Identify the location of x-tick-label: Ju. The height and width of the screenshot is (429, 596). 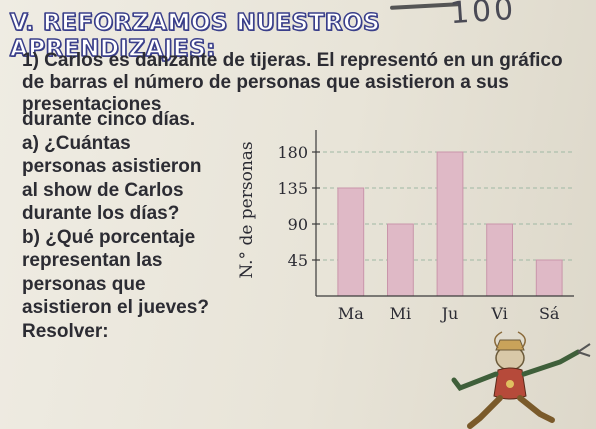
(449, 313).